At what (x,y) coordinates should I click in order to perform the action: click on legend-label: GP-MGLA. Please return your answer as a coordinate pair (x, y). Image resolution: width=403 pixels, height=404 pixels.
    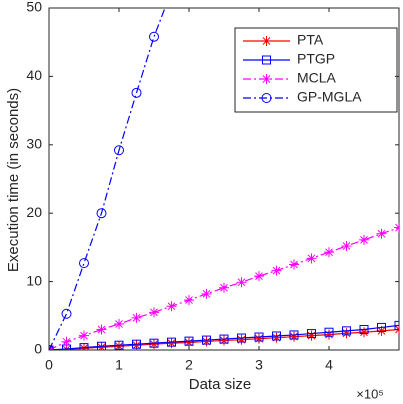
    Looking at the image, I should click on (329, 97).